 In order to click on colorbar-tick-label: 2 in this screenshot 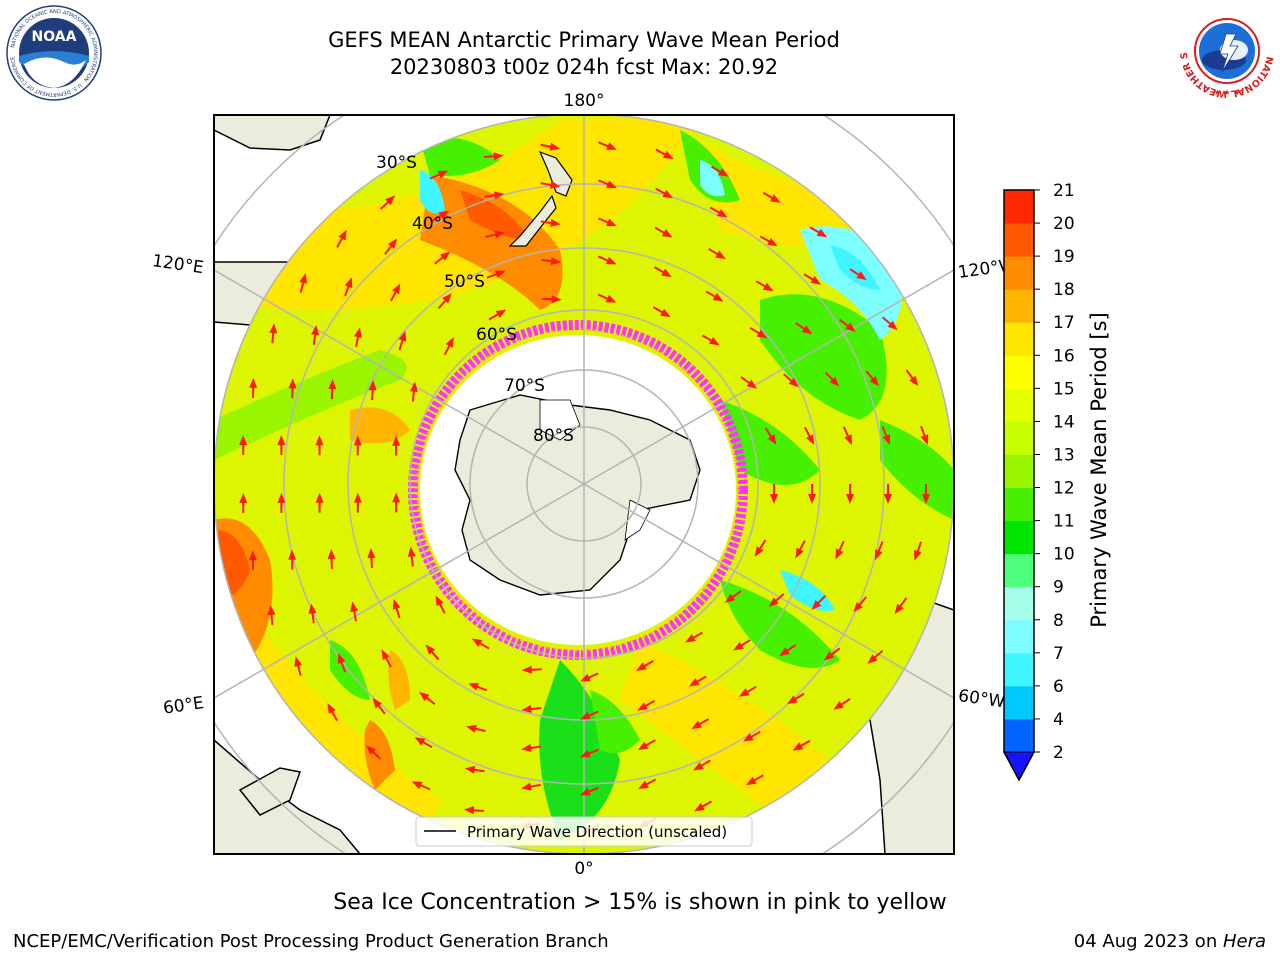, I will do `click(1058, 753)`.